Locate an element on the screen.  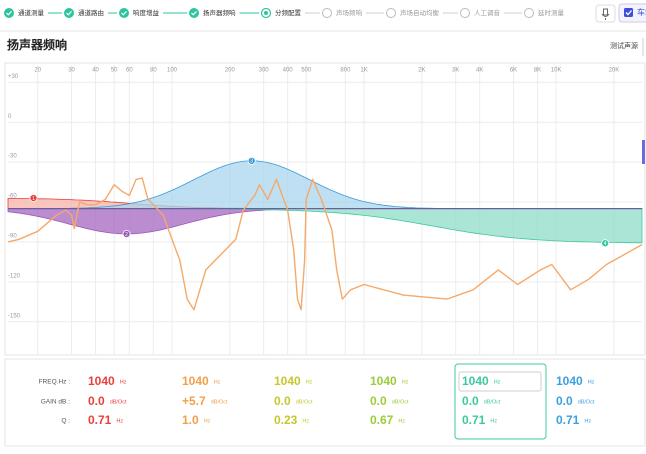
x-tick-label: 6K is located at coordinates (513, 71).